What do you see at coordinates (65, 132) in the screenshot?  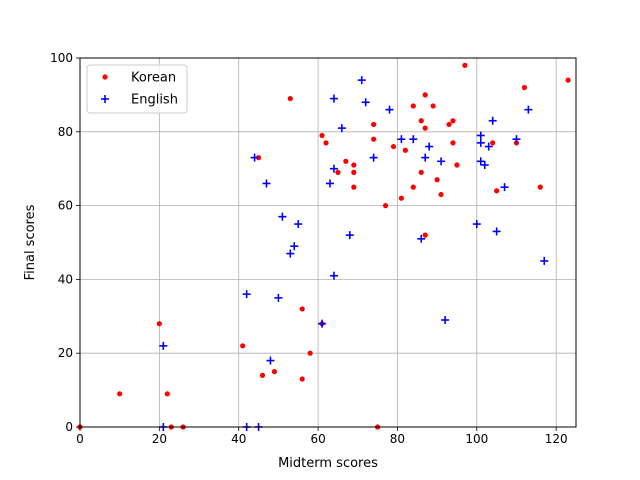 I see `y-tick-label: 80` at bounding box center [65, 132].